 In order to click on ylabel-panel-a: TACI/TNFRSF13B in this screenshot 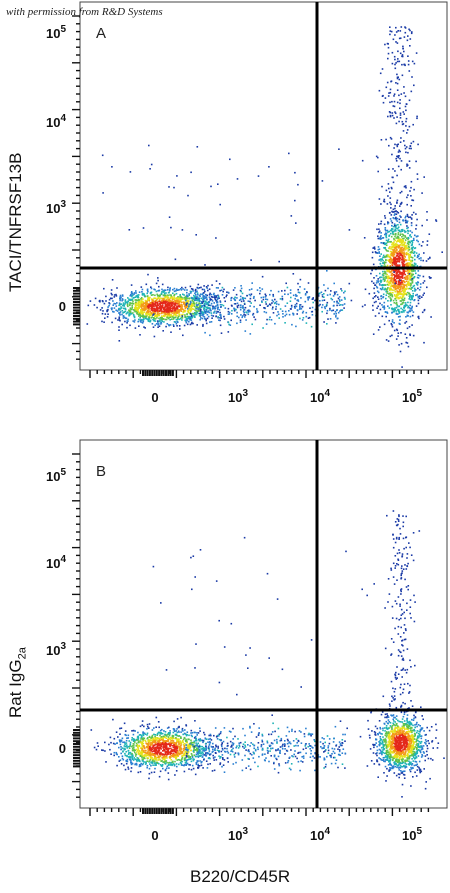, I will do `click(15, 222)`.